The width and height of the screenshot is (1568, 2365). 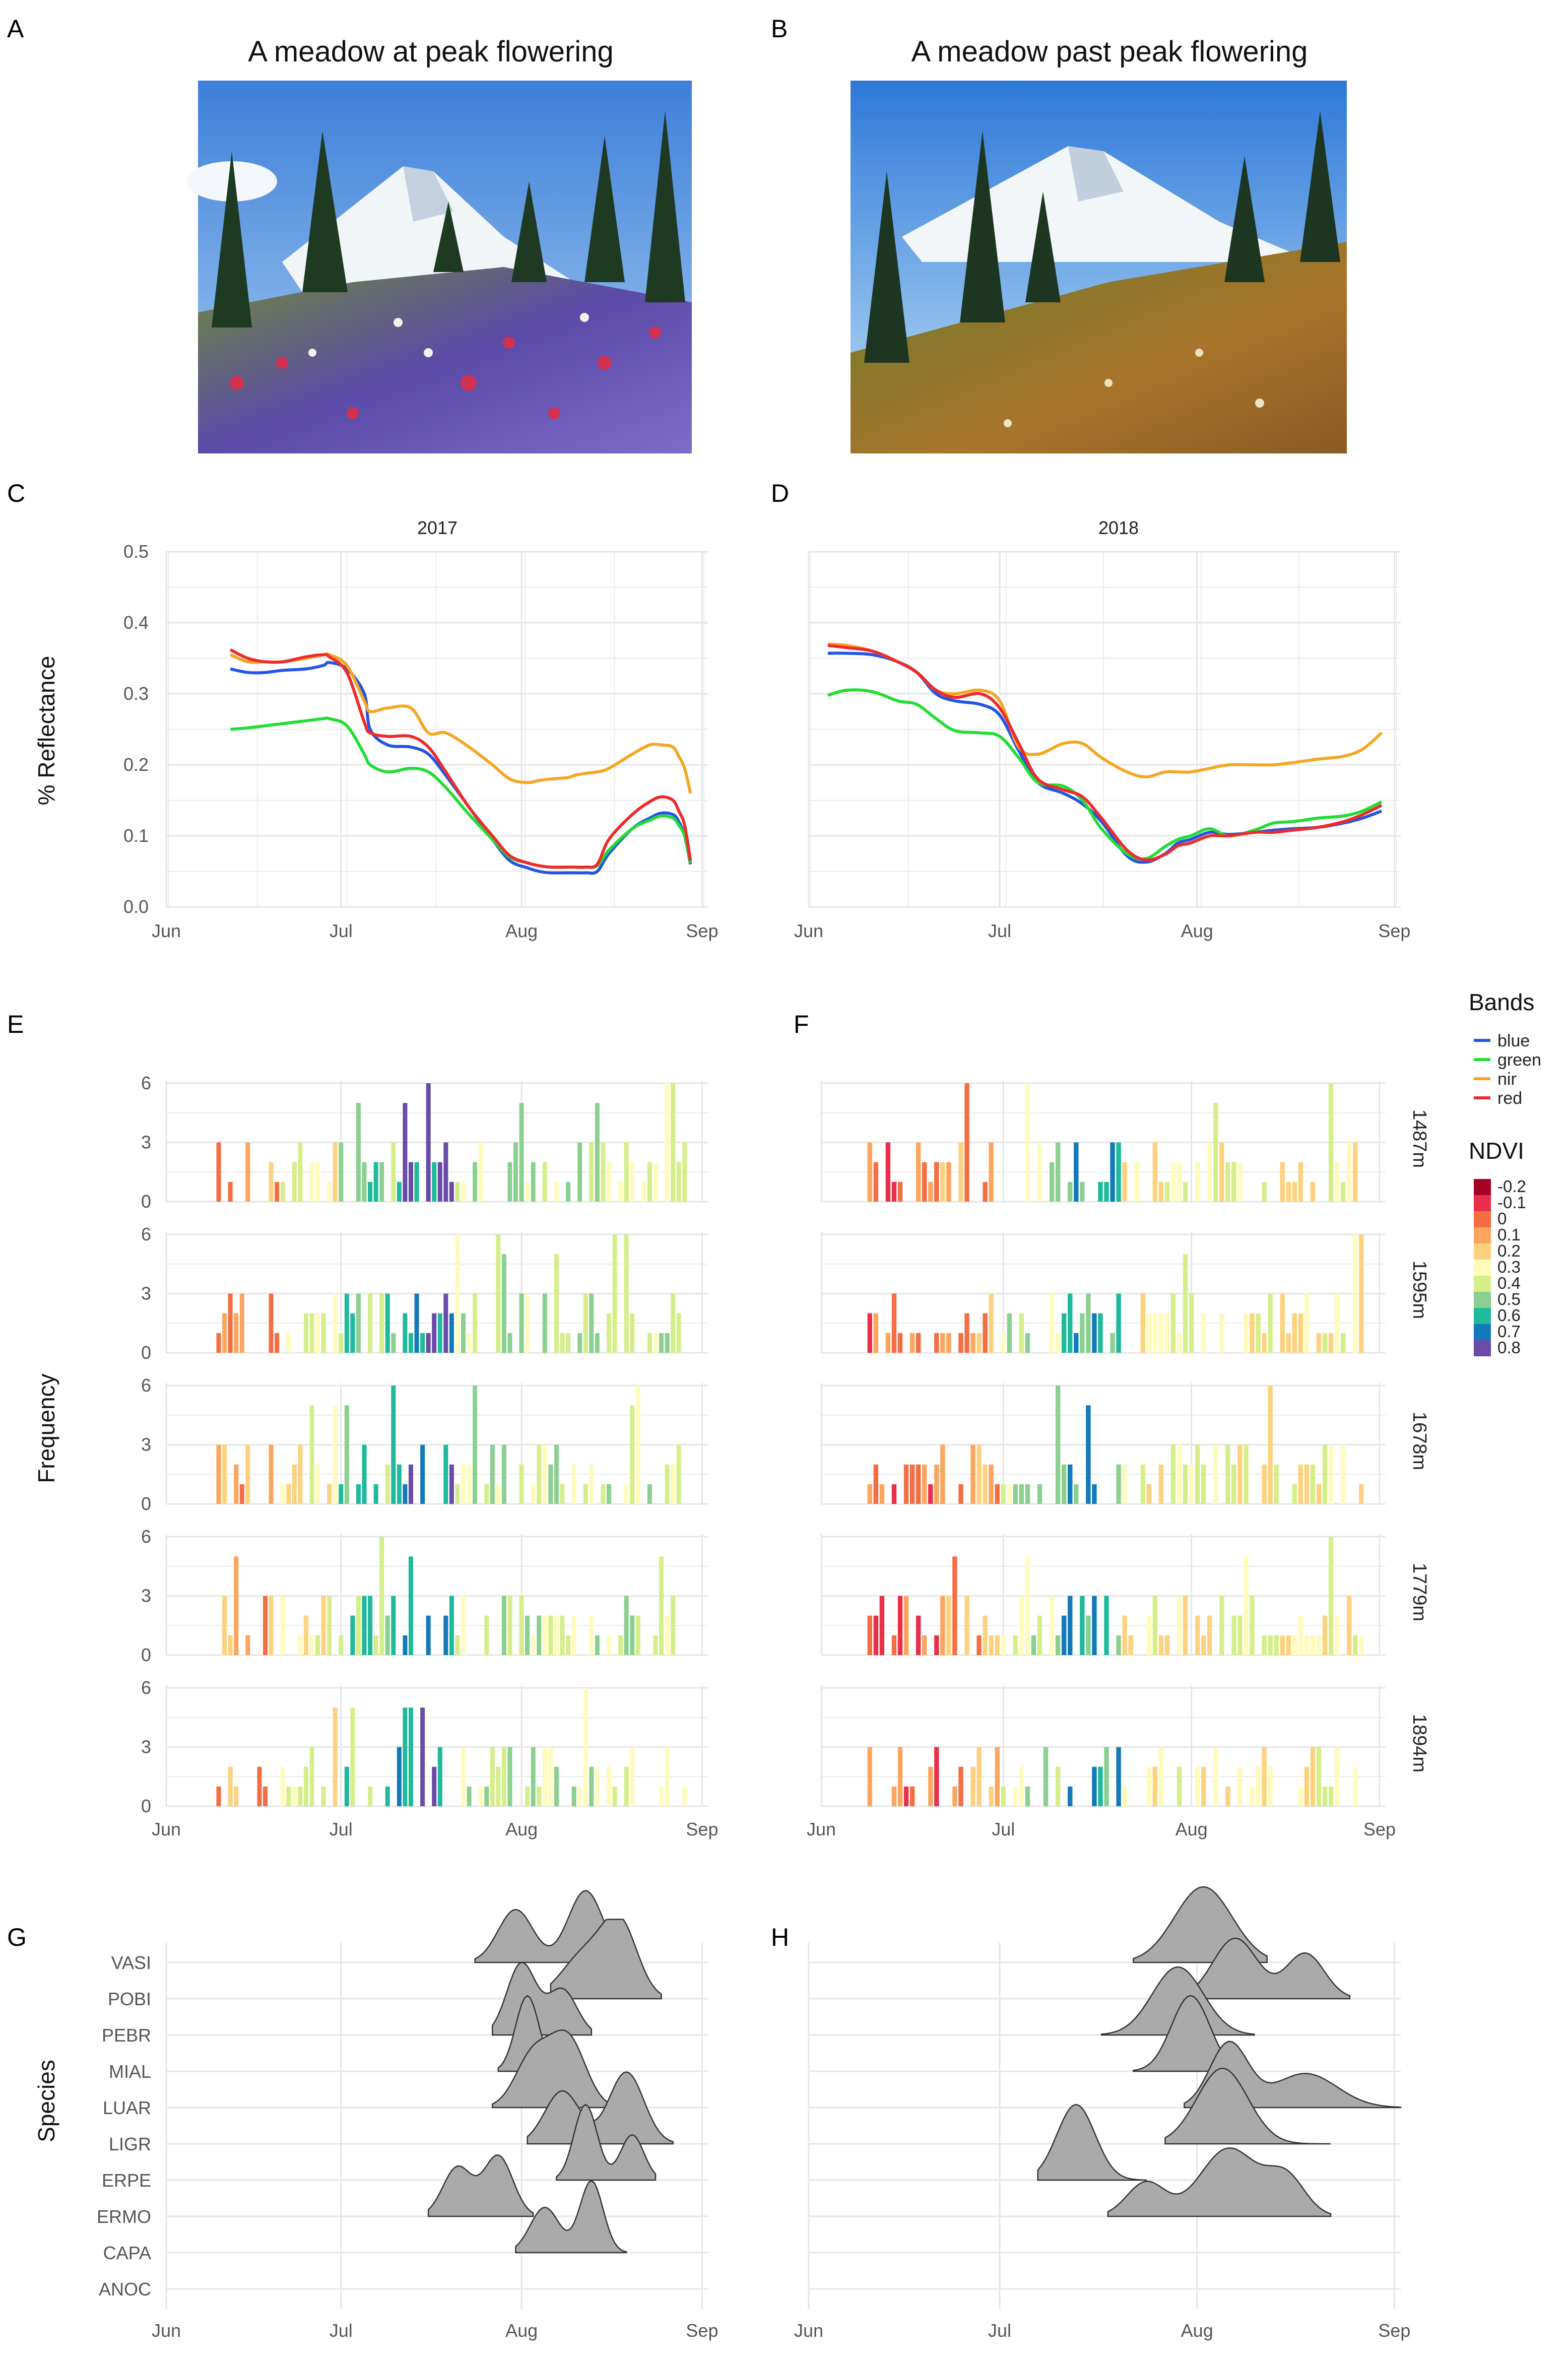 I want to click on legend-label-red: red, so click(x=1509, y=1098).